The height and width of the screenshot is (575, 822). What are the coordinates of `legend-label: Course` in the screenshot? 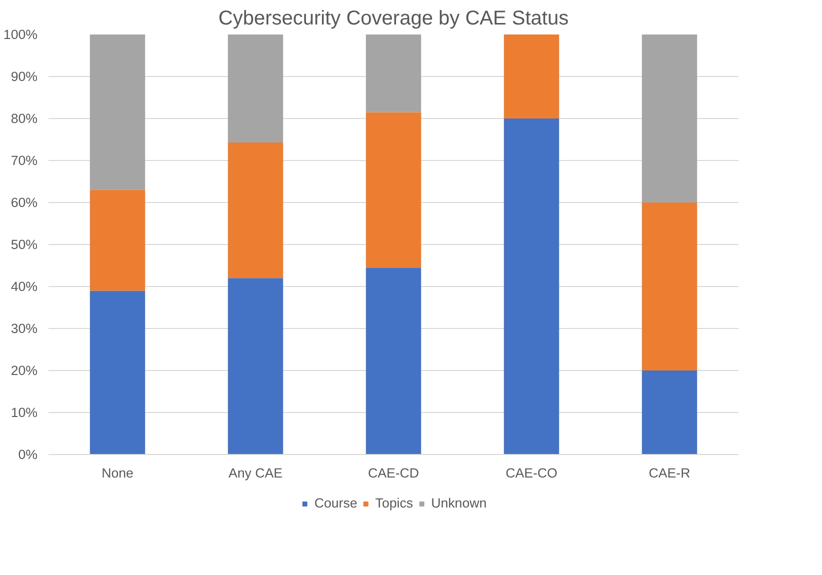 It's located at (336, 503).